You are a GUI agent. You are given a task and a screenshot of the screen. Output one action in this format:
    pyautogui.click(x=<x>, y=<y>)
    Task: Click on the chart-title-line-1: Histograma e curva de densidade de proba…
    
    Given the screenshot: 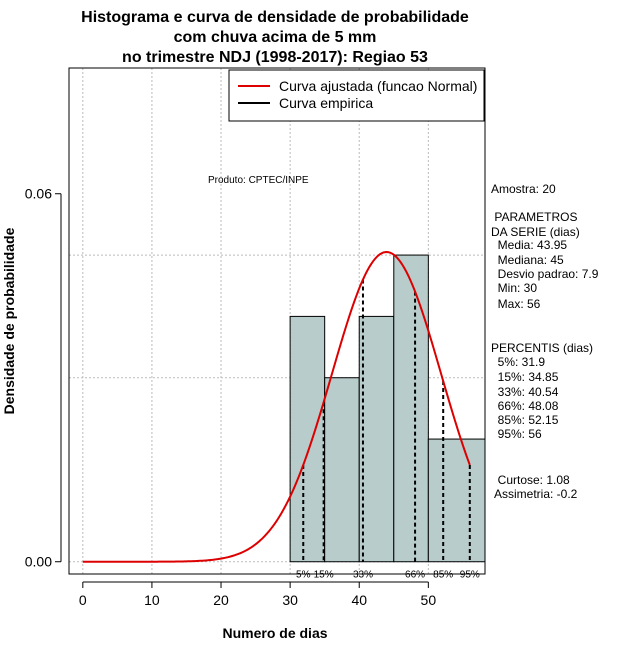 What is the action you would take?
    pyautogui.click(x=275, y=17)
    